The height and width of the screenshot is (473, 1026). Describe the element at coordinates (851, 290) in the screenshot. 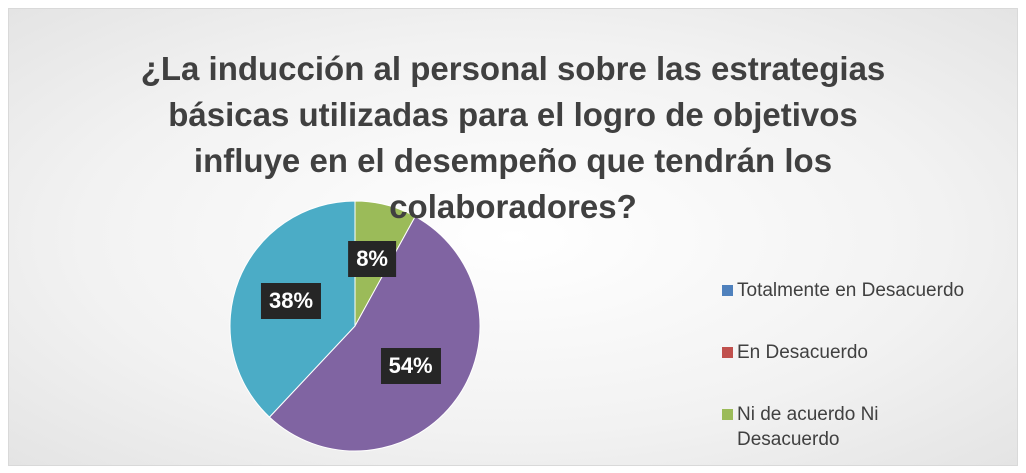

I see `legend-label: Totalmente en Desacuerdo` at that location.